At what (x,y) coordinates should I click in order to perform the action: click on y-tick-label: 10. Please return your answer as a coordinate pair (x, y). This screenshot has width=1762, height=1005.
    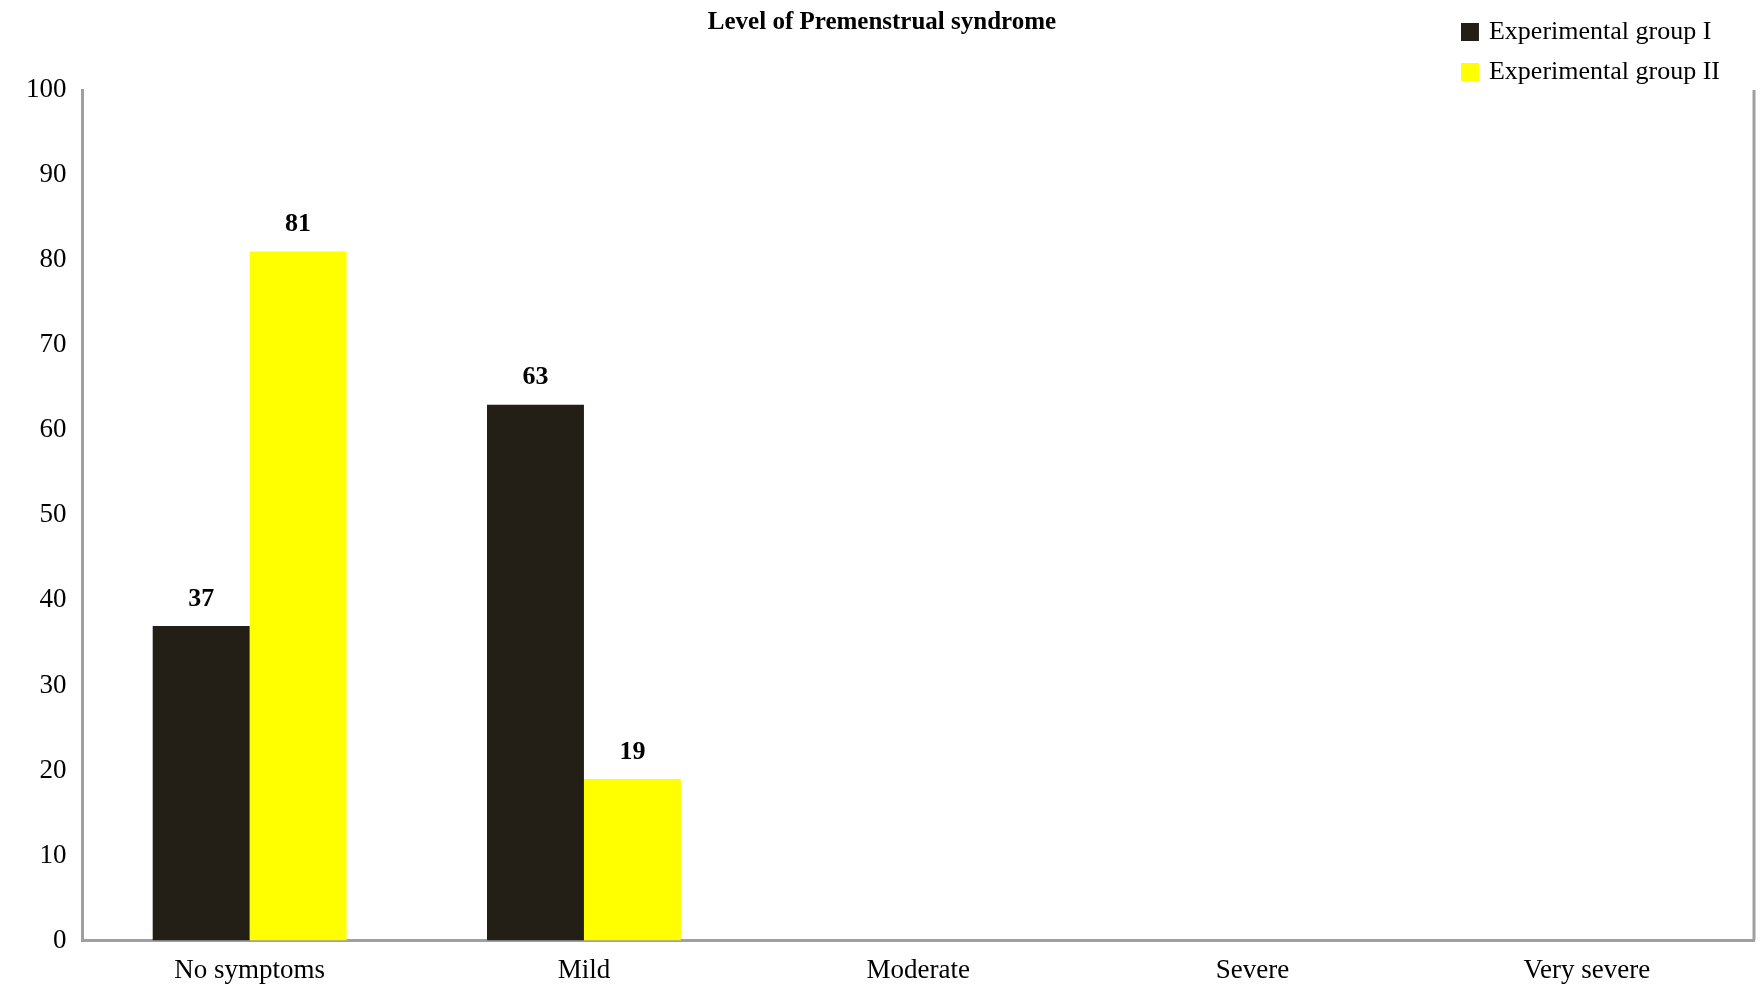
    Looking at the image, I should click on (53, 853).